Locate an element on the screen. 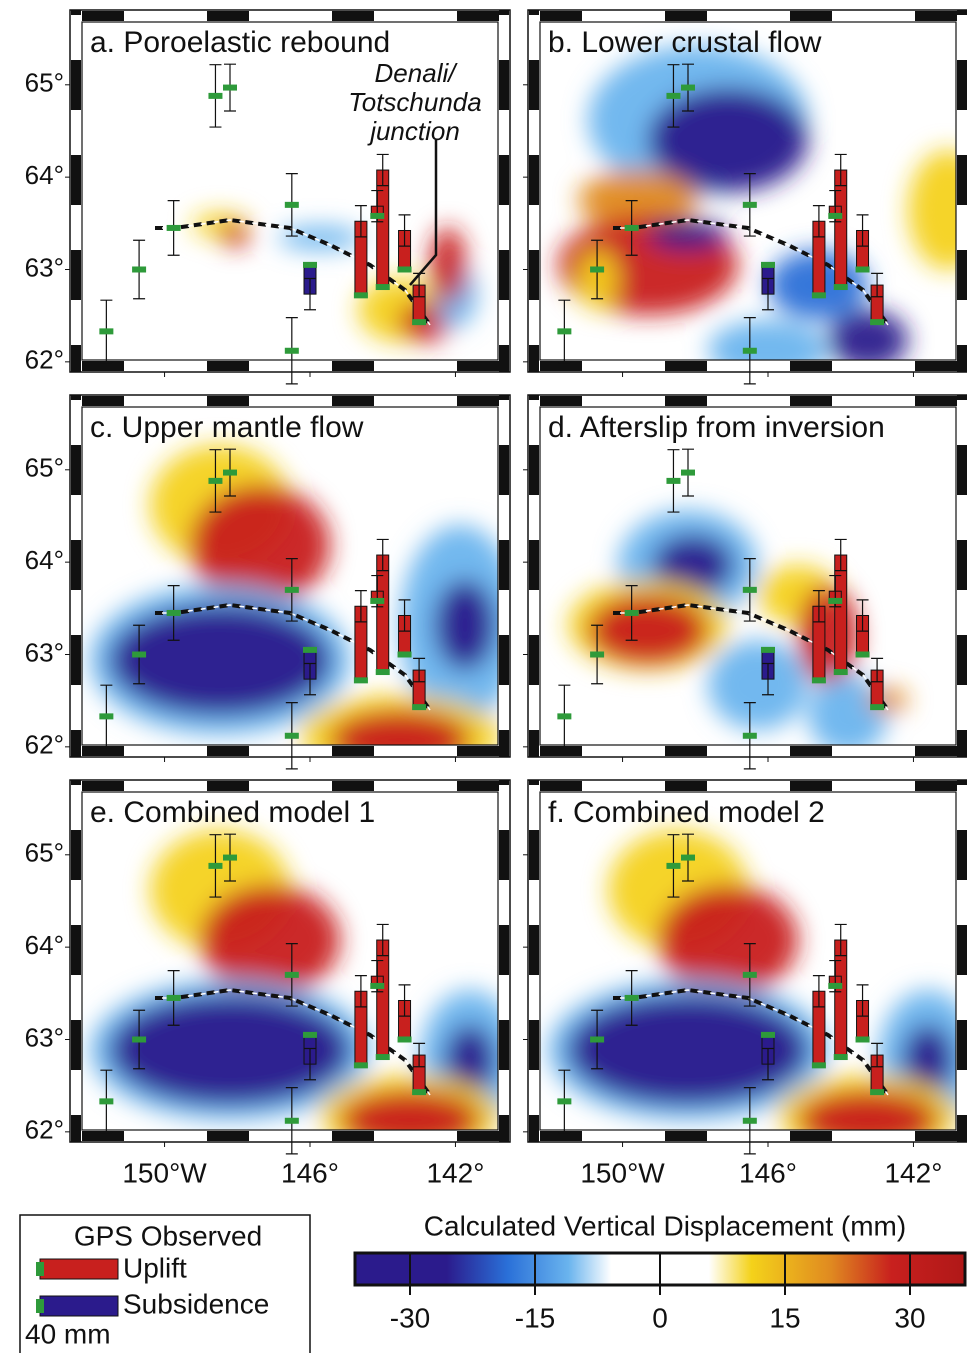  map-panel: d. Afterslip from inversion is located at coordinates (745, 582).